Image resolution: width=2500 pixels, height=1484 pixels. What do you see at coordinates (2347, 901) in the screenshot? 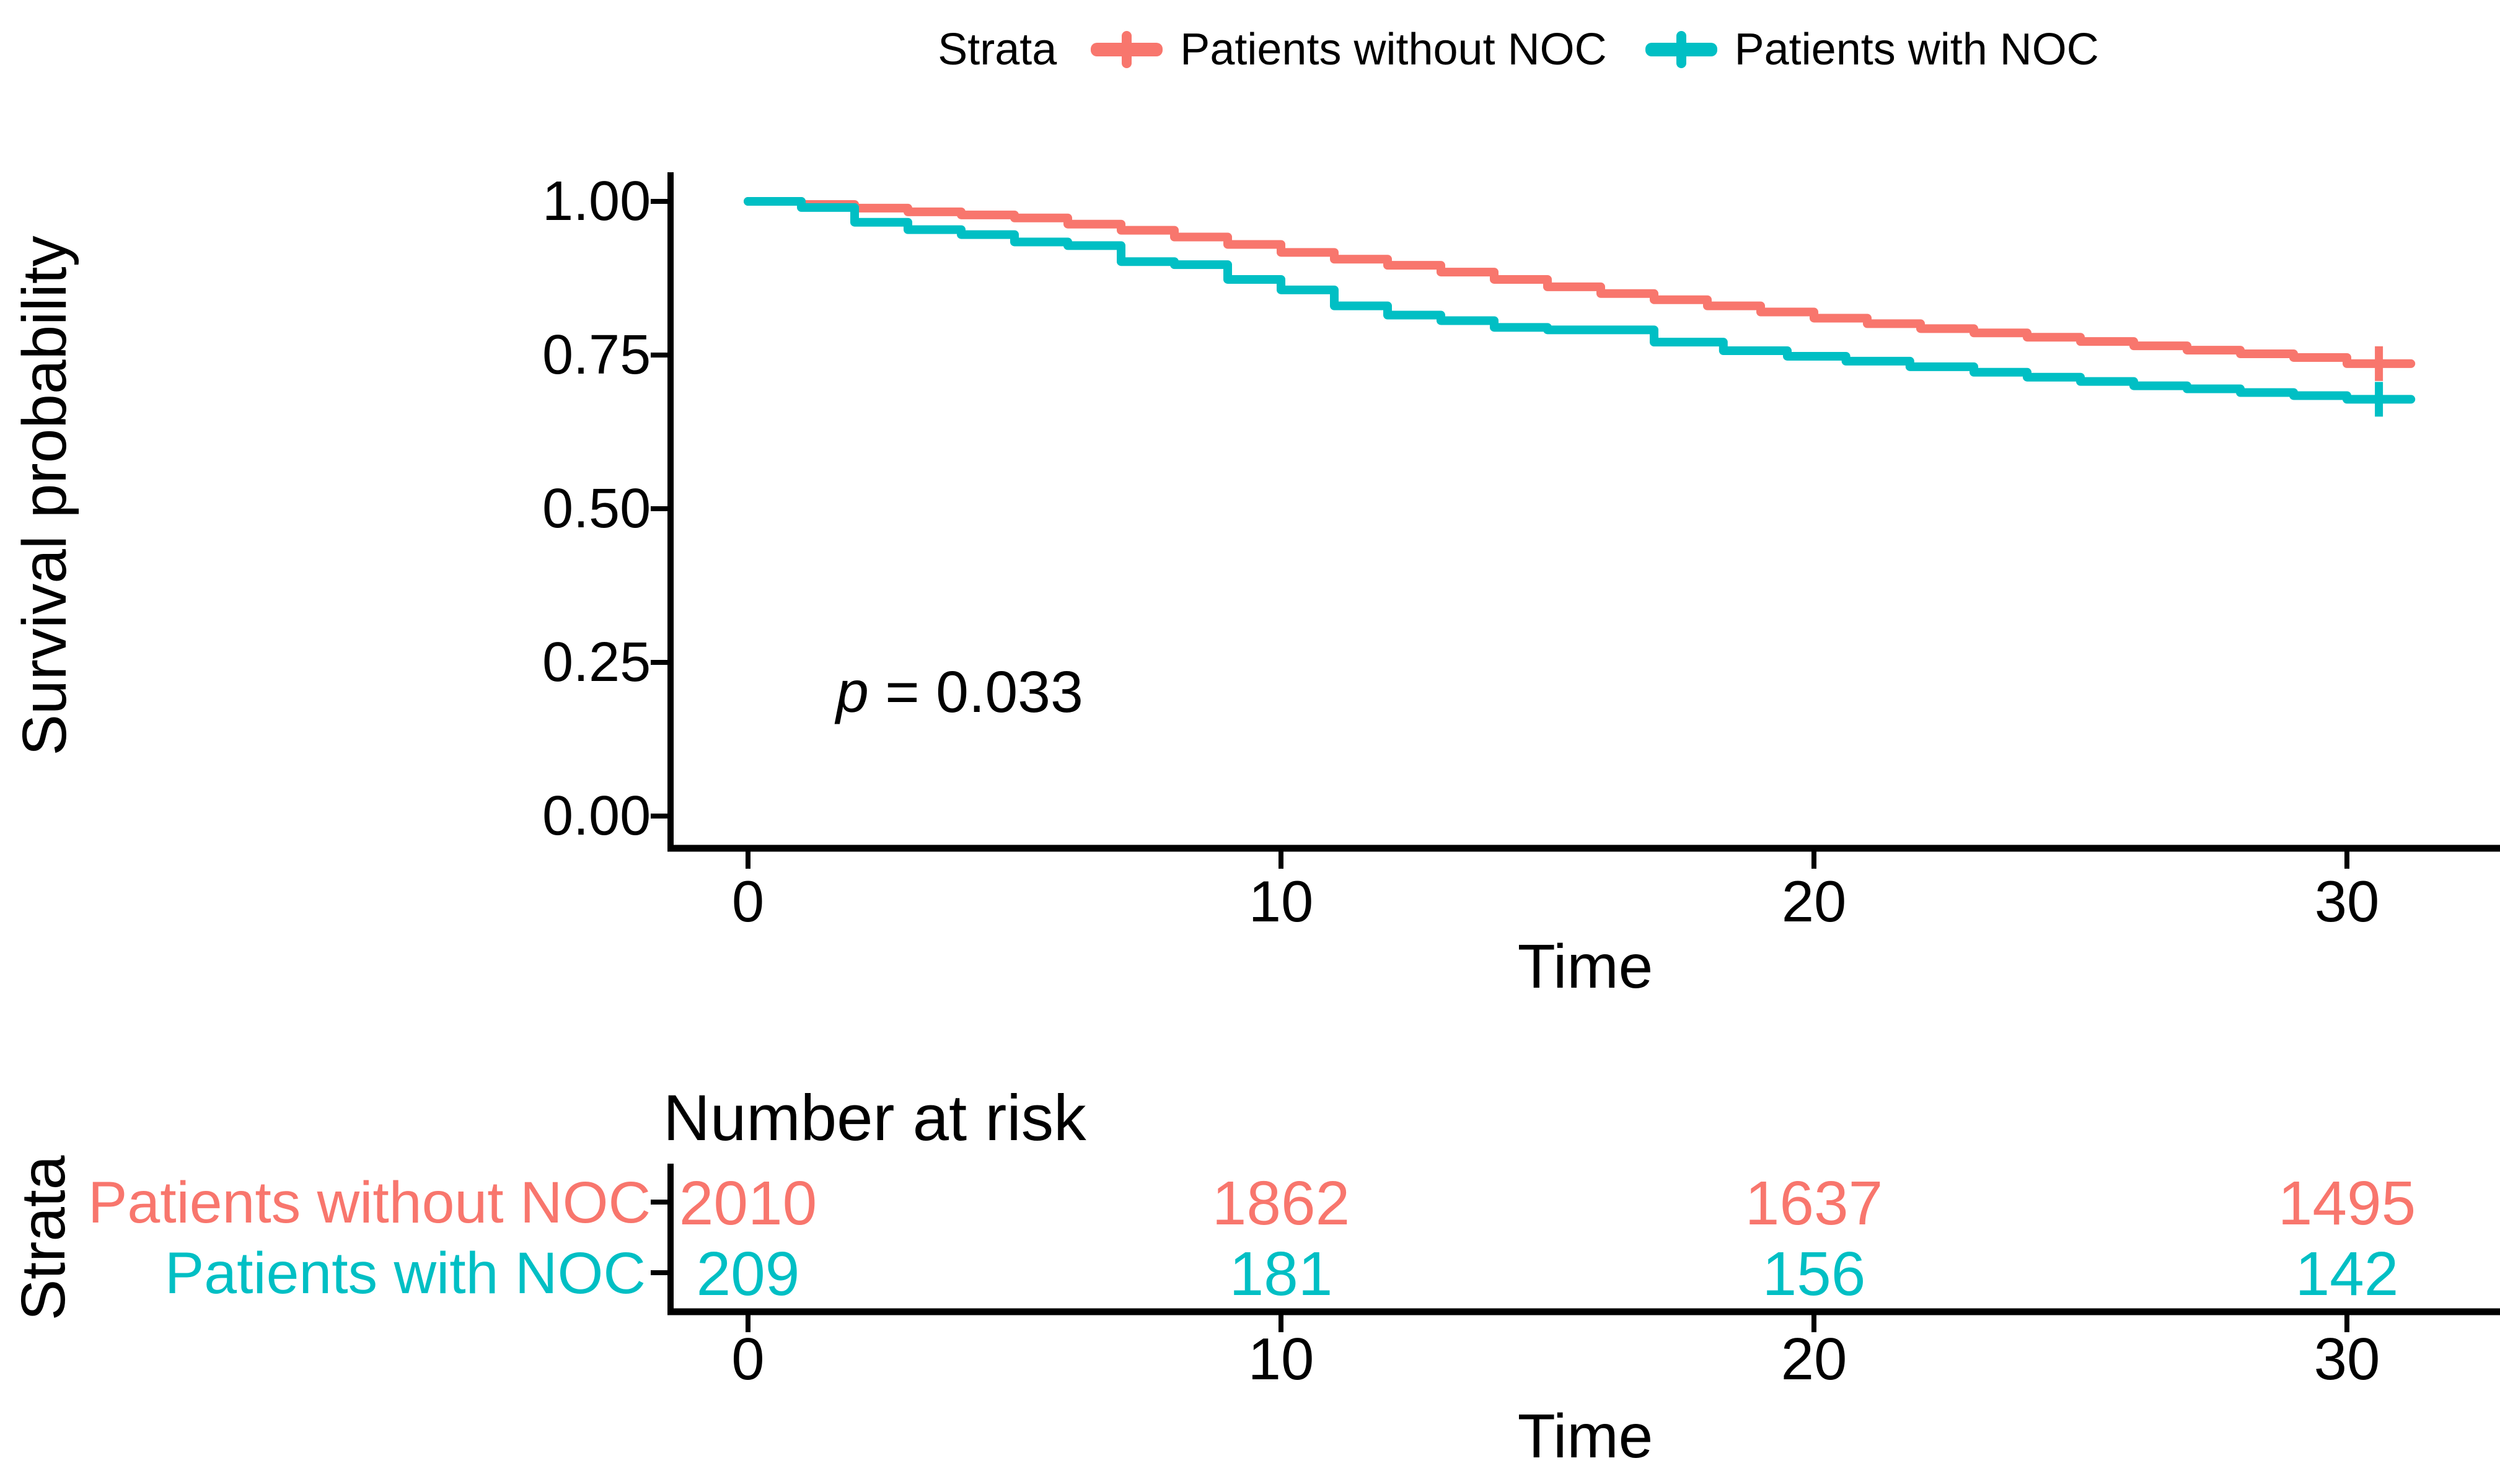
I see `x-tick-label: 30` at bounding box center [2347, 901].